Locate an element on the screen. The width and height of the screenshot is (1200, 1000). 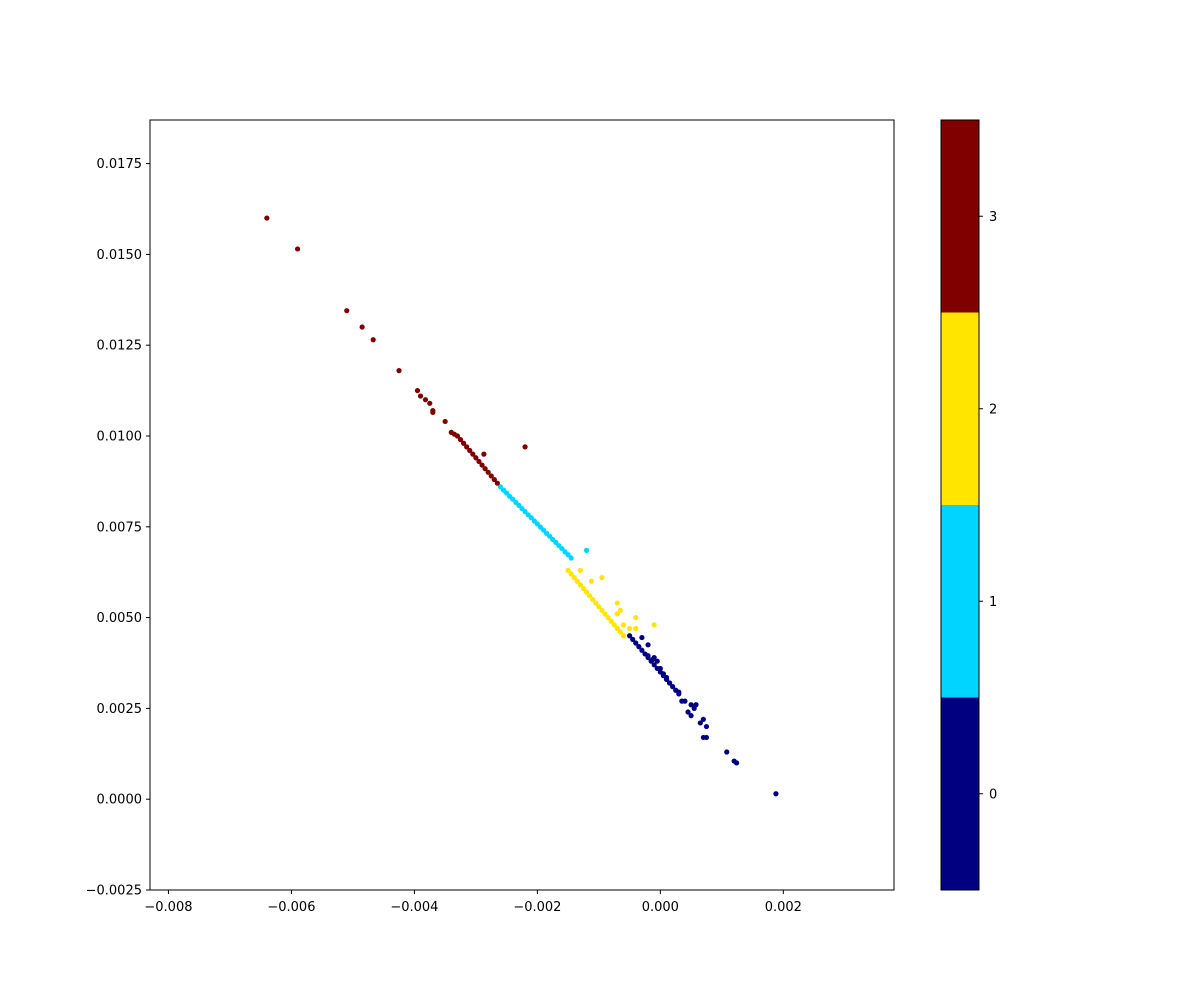
y-tick-label: 0.0050 is located at coordinates (120, 618).